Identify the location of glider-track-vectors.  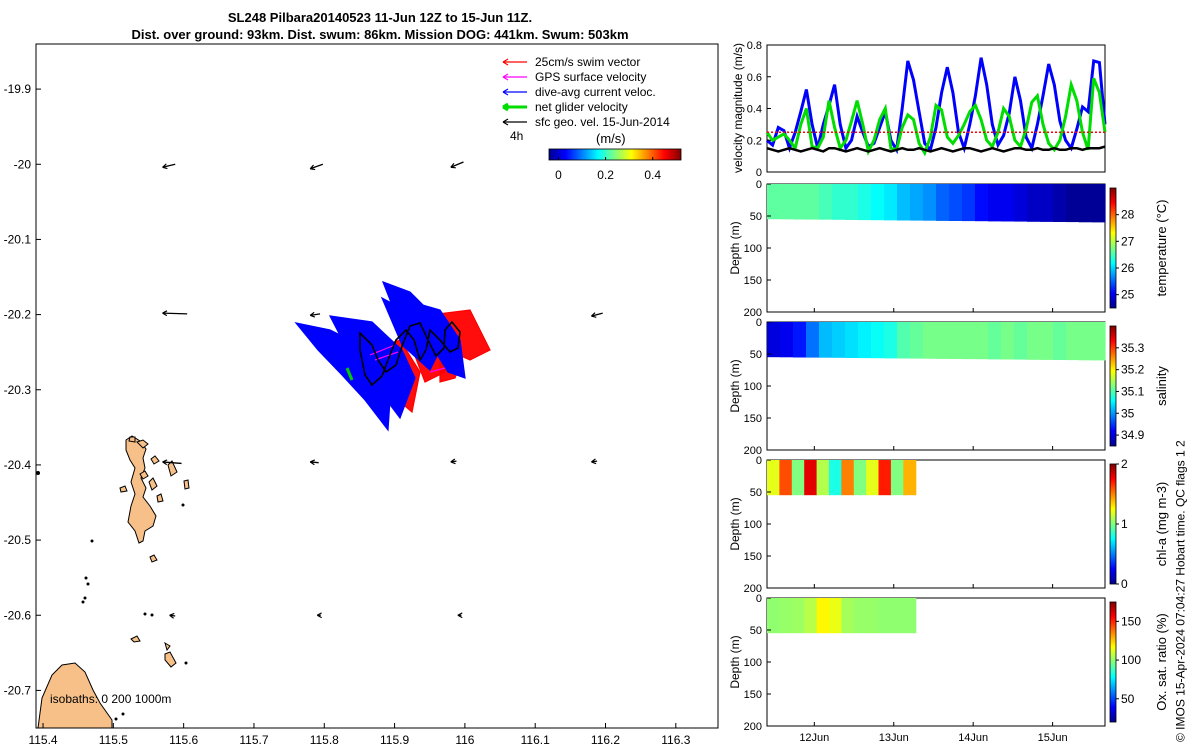
(392, 356).